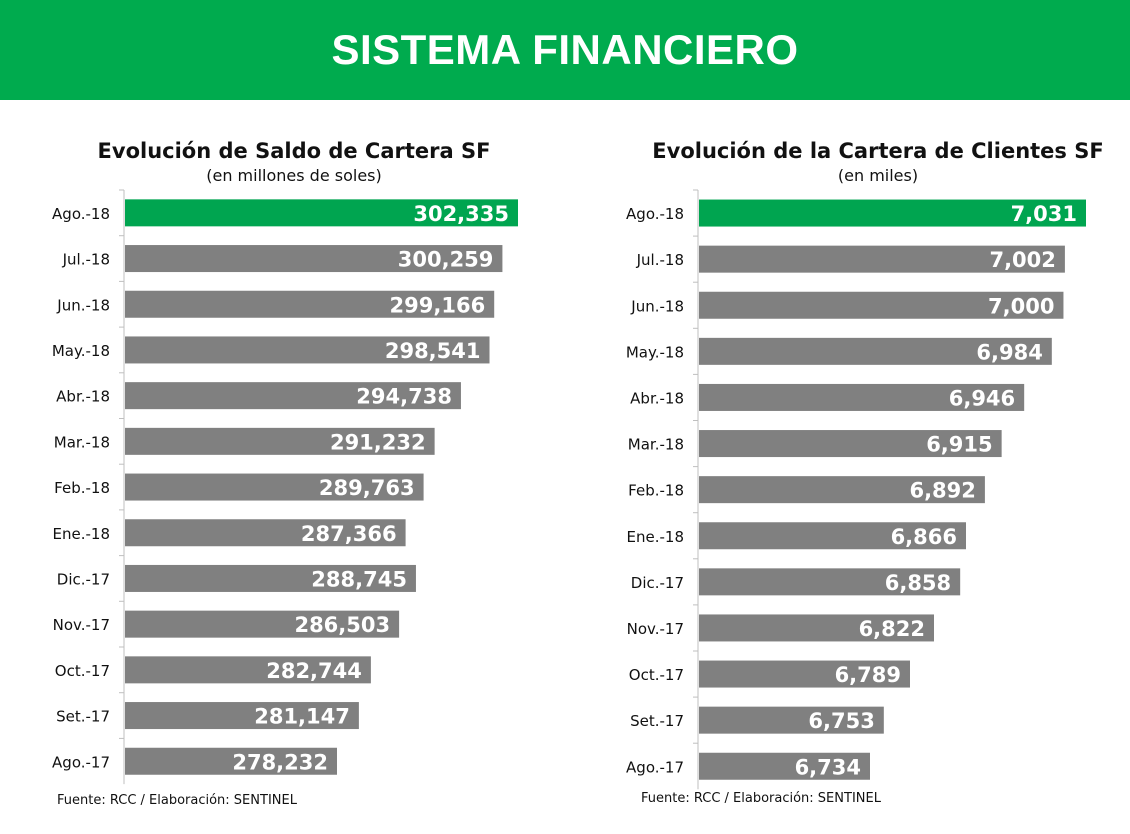 The image size is (1130, 834). What do you see at coordinates (349, 534) in the screenshot?
I see `data-label: 287,366` at bounding box center [349, 534].